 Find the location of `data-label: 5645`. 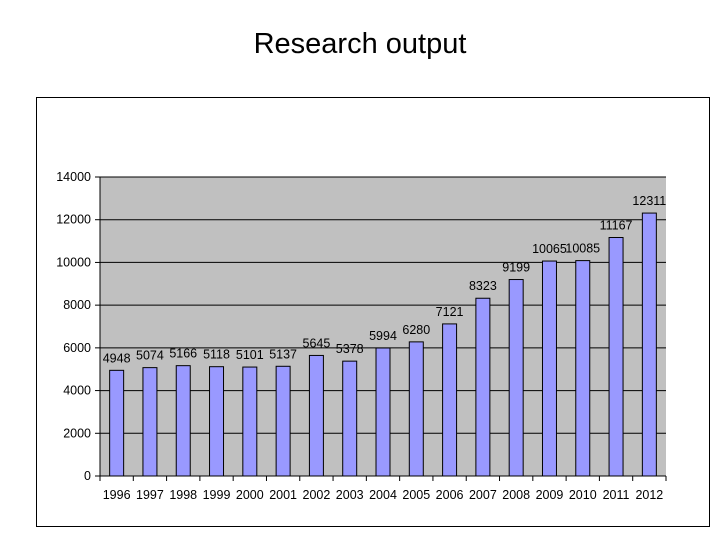

data-label: 5645 is located at coordinates (317, 343).